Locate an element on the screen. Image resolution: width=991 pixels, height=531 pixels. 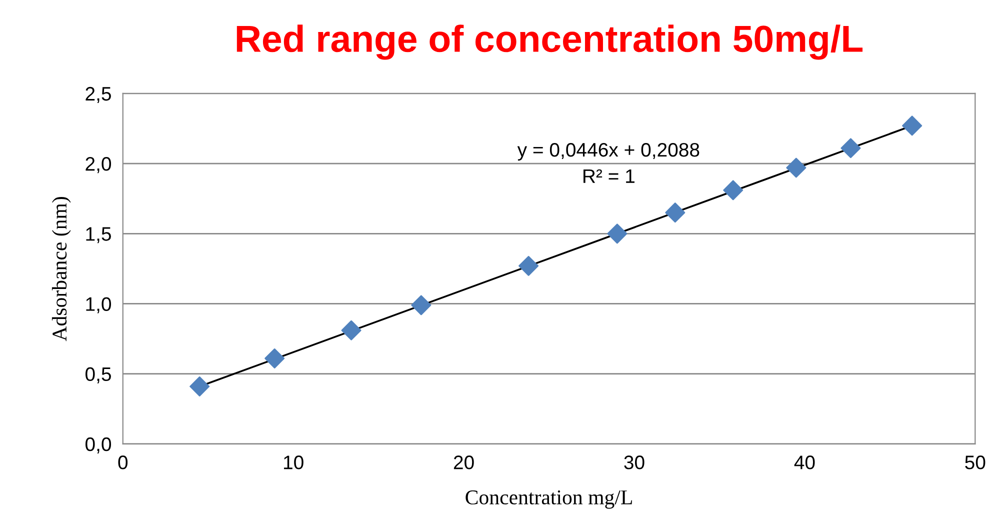
chart-title: Red range of concentration 50mg/L is located at coordinates (549, 42).